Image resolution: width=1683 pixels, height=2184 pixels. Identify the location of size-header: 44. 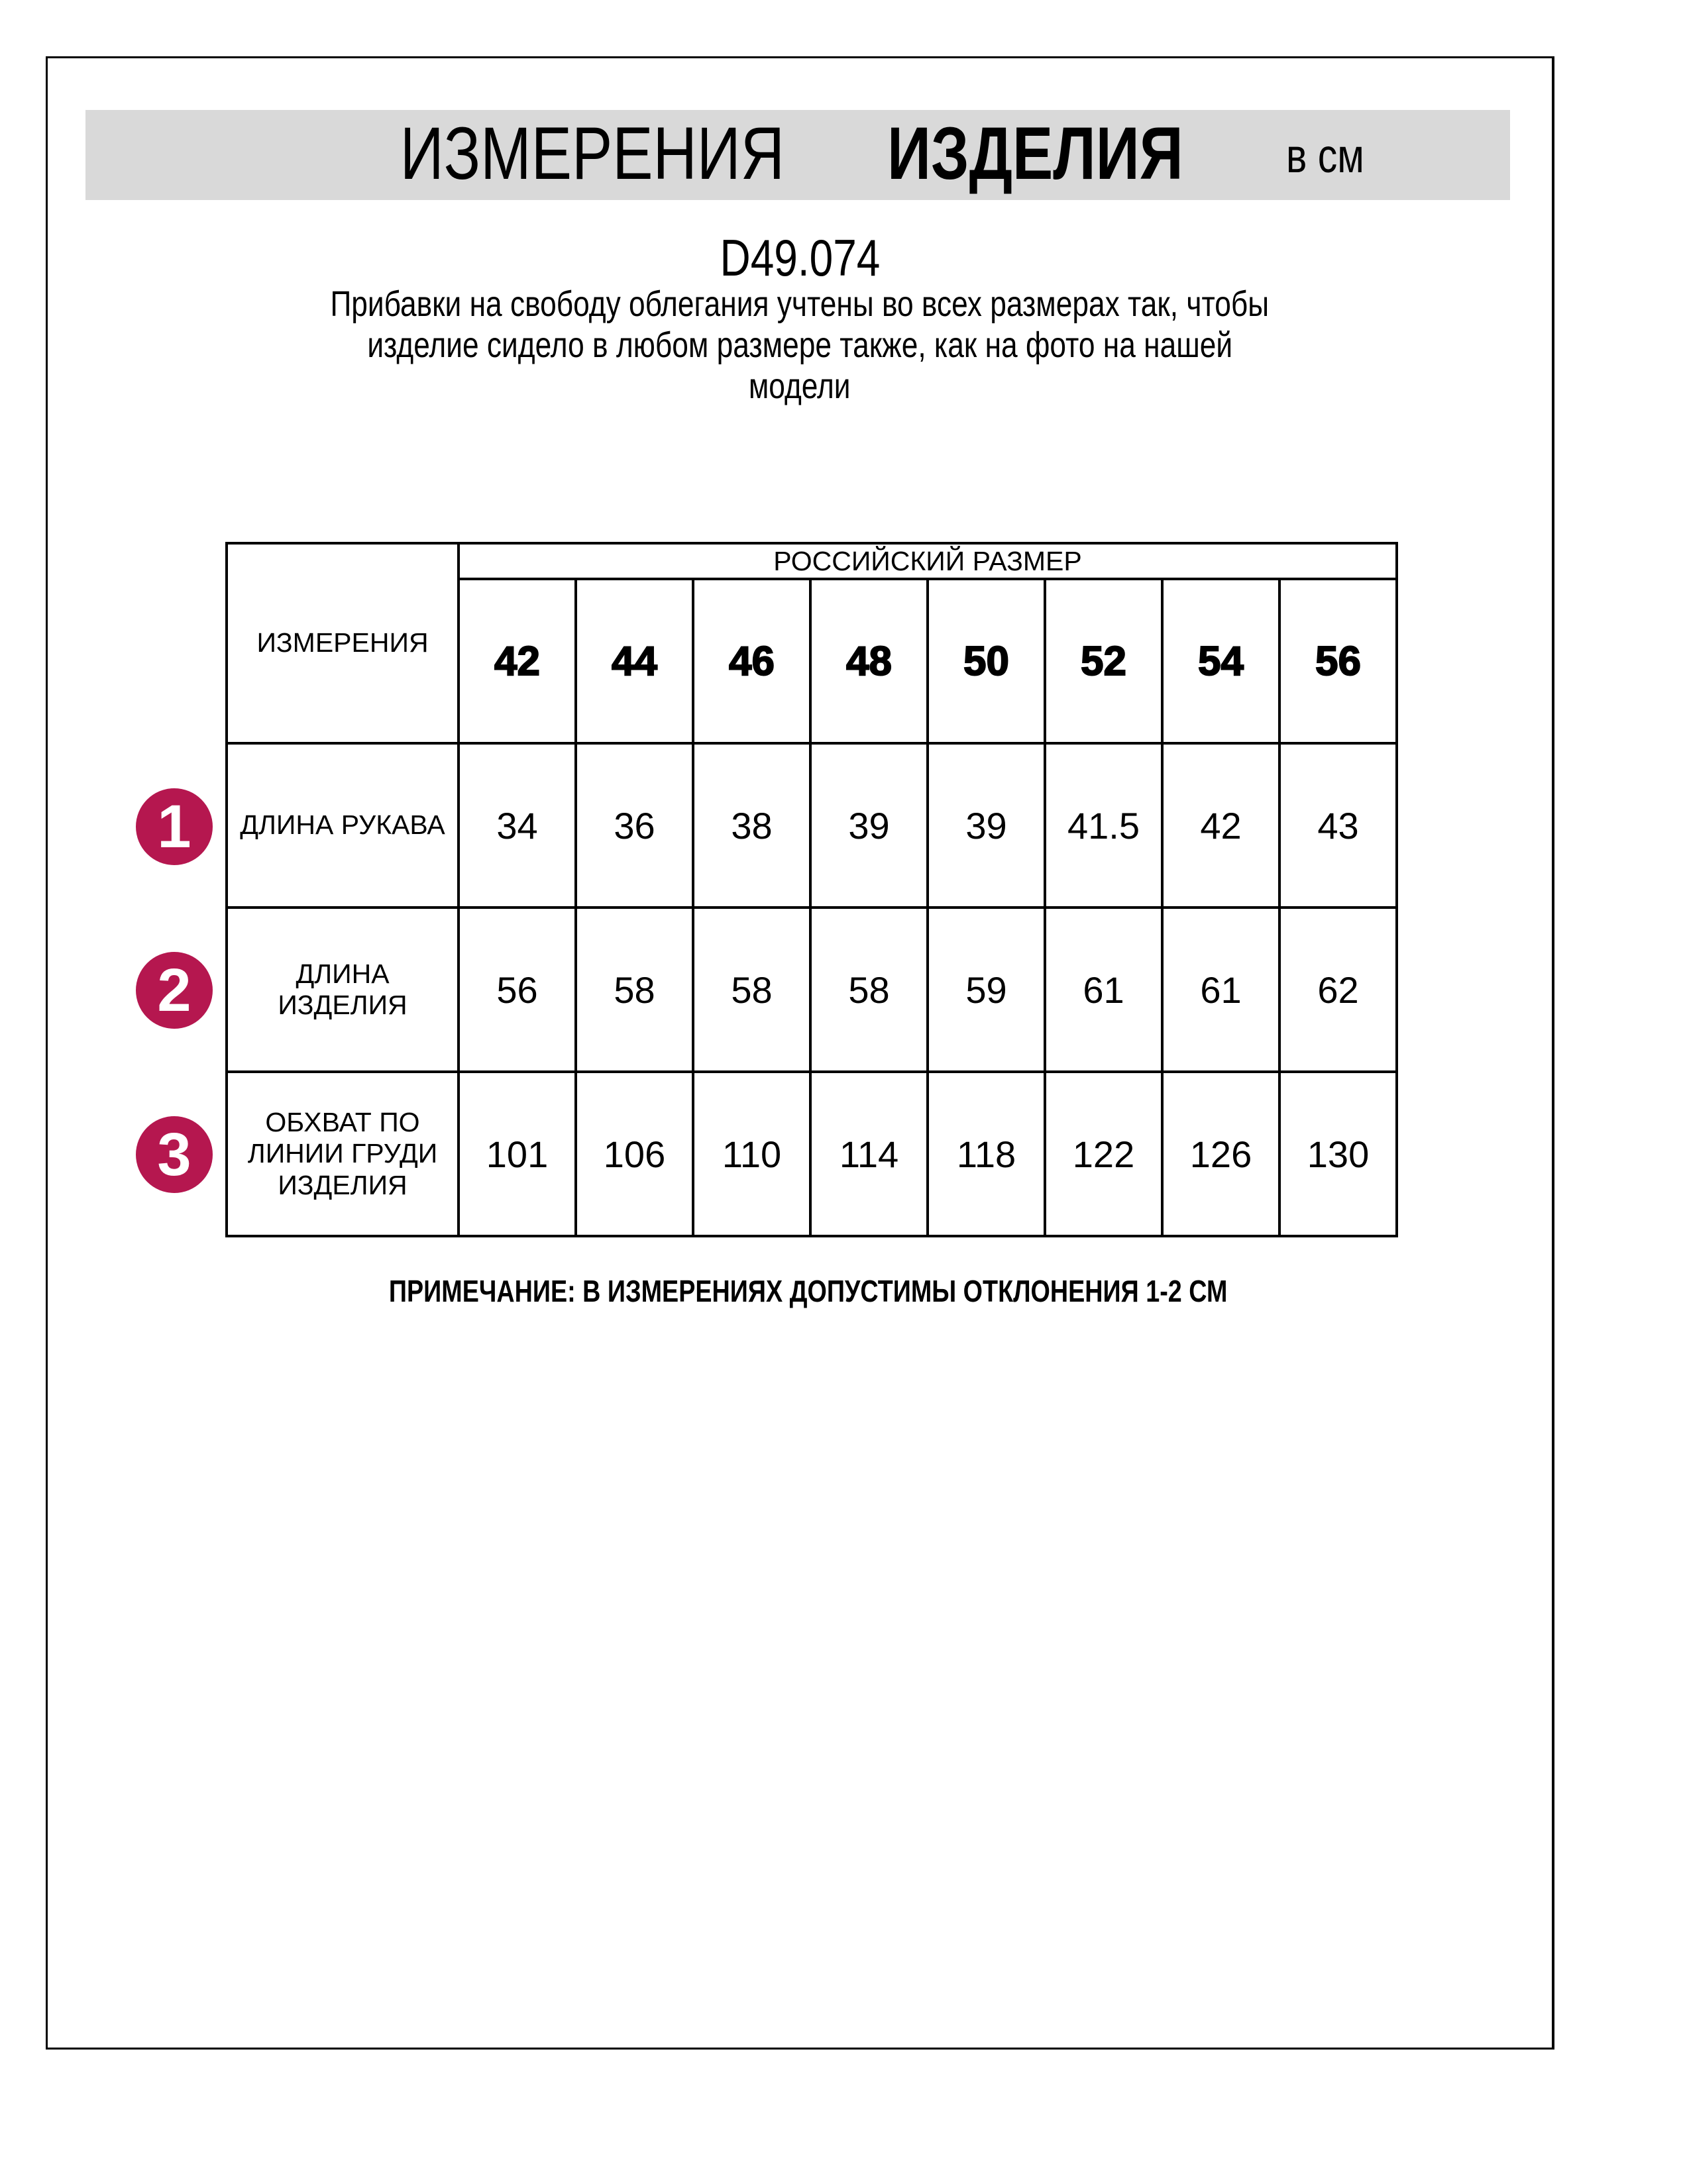
(634, 661).